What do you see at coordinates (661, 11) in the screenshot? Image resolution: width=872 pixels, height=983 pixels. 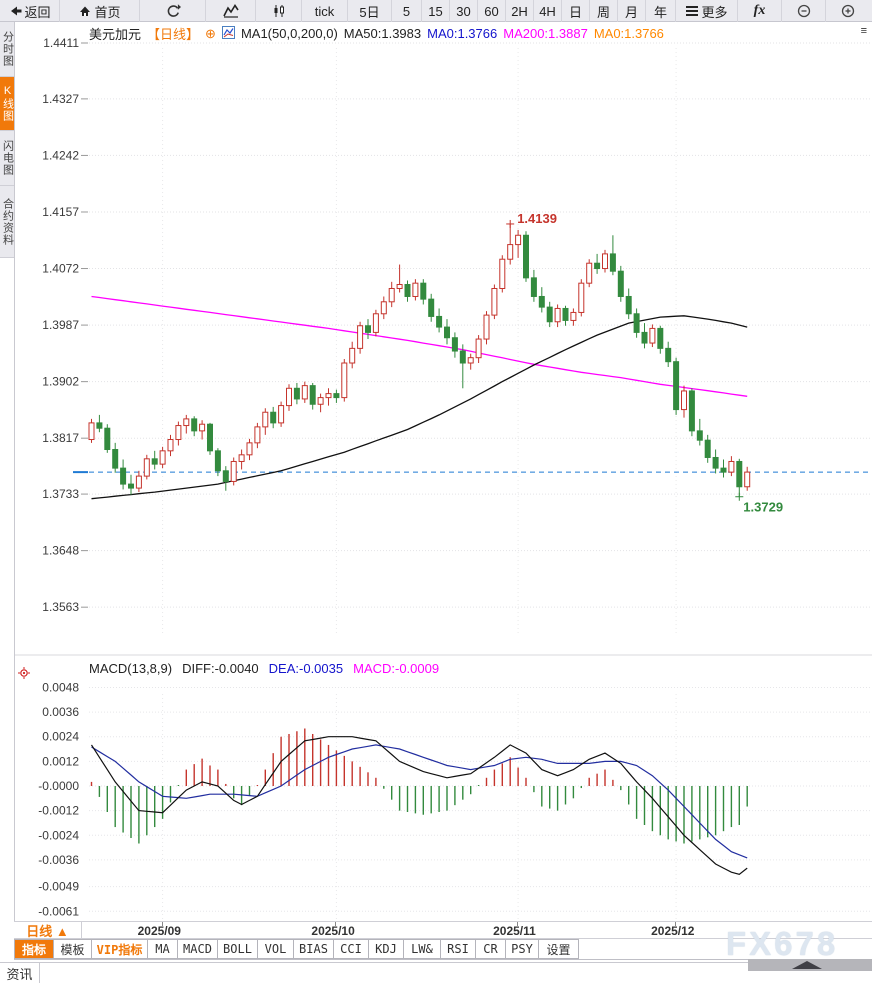 I see `interval-year: 年` at bounding box center [661, 11].